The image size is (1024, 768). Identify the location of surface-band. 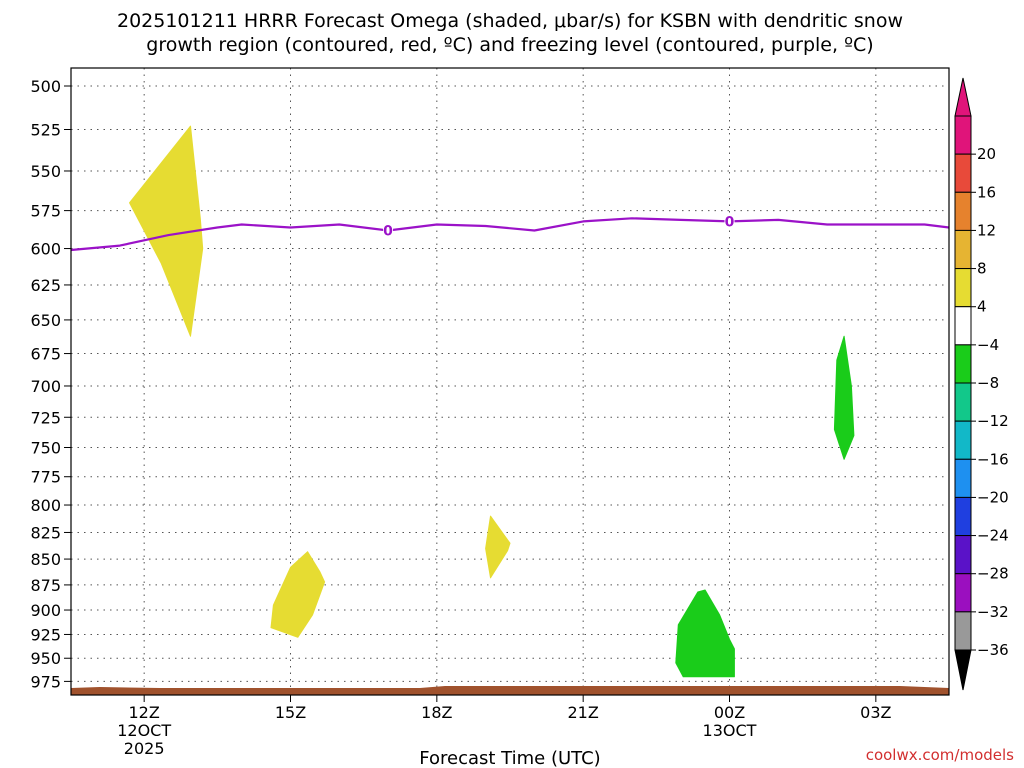
(510, 690).